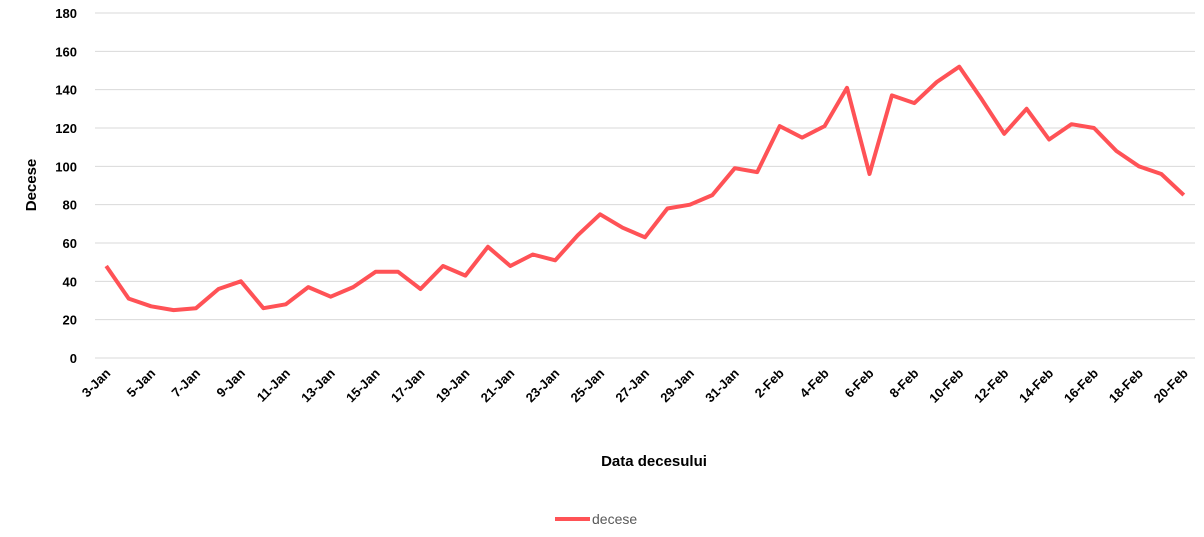 The width and height of the screenshot is (1204, 537). Describe the element at coordinates (632, 385) in the screenshot. I see `x-tick-label: 27-Jan` at that location.